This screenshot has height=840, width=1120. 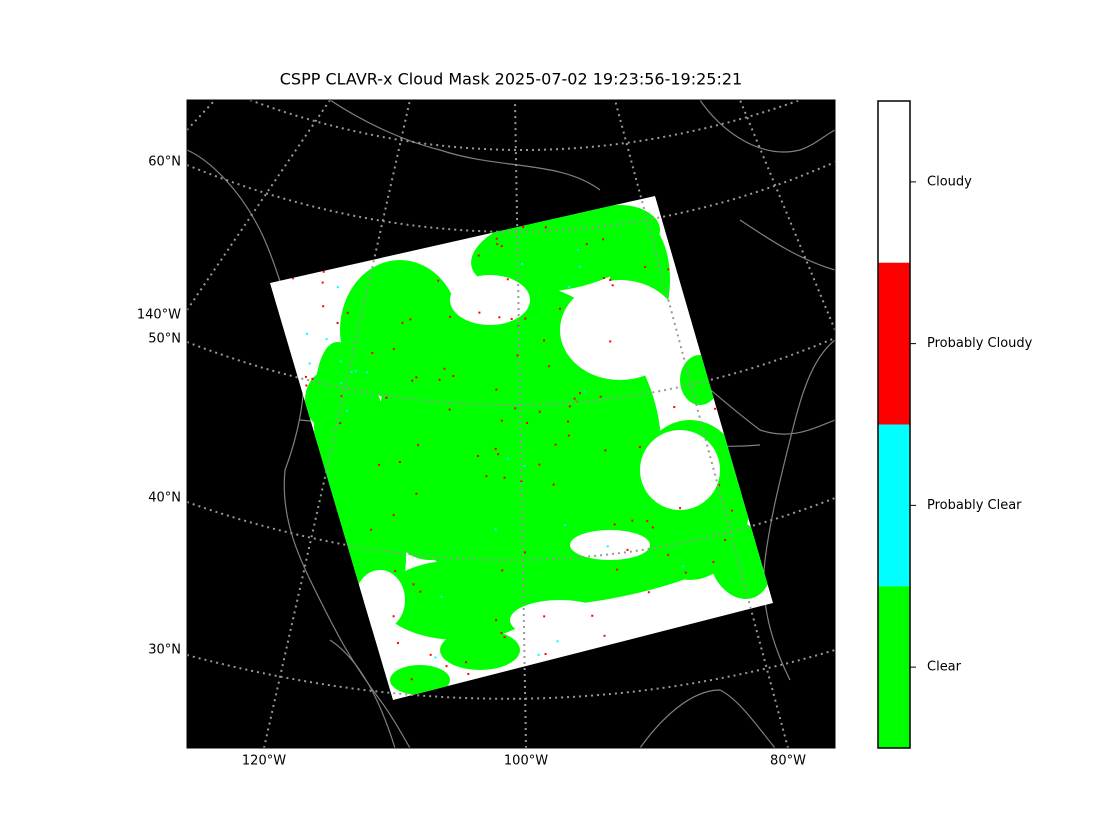 What do you see at coordinates (164, 162) in the screenshot?
I see `latitude-label: 60°N` at bounding box center [164, 162].